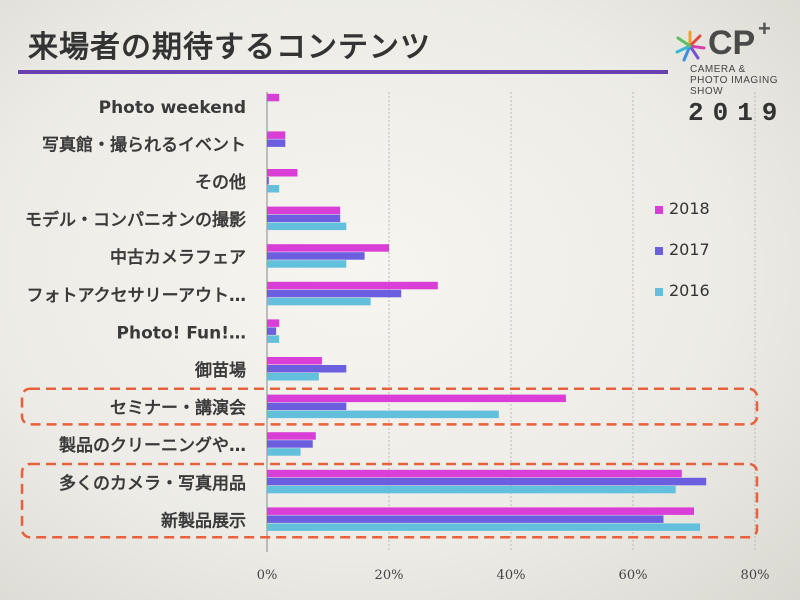 This screenshot has height=600, width=800. Describe the element at coordinates (178, 408) in the screenshot. I see `category-label: セミナー・講演会` at that location.